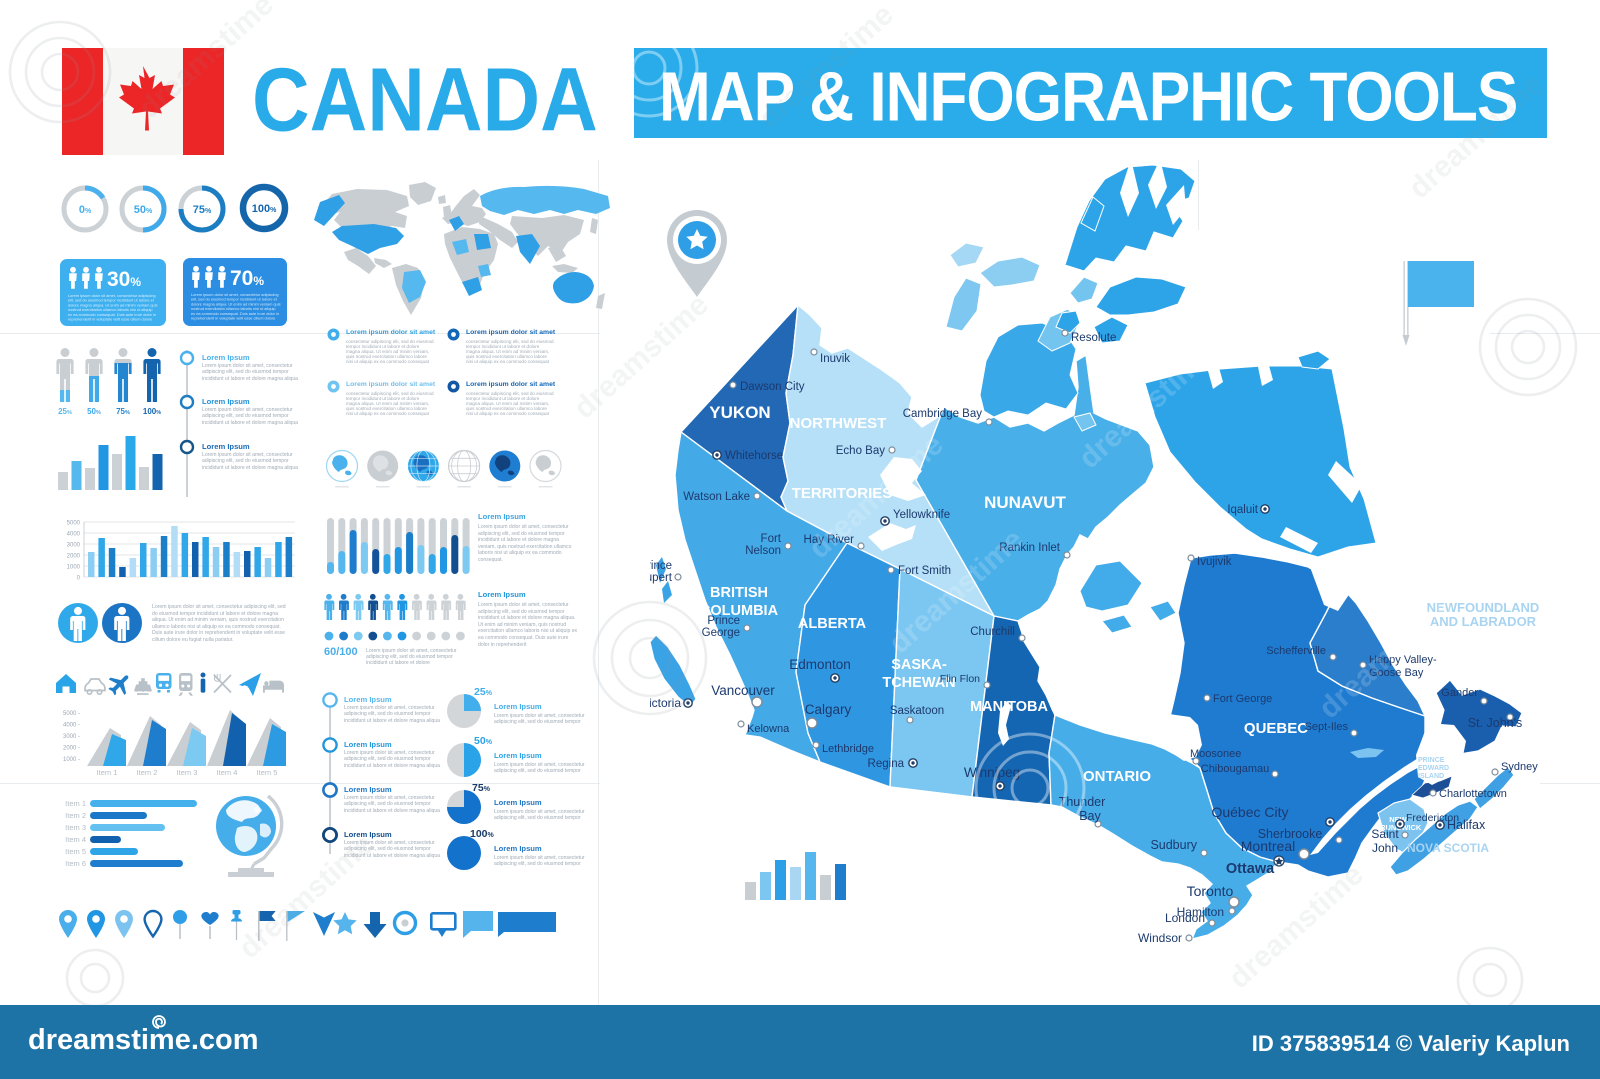 Image resolution: width=1600 pixels, height=1079 pixels. I want to click on svg-text: Item 2, so click(147, 772).